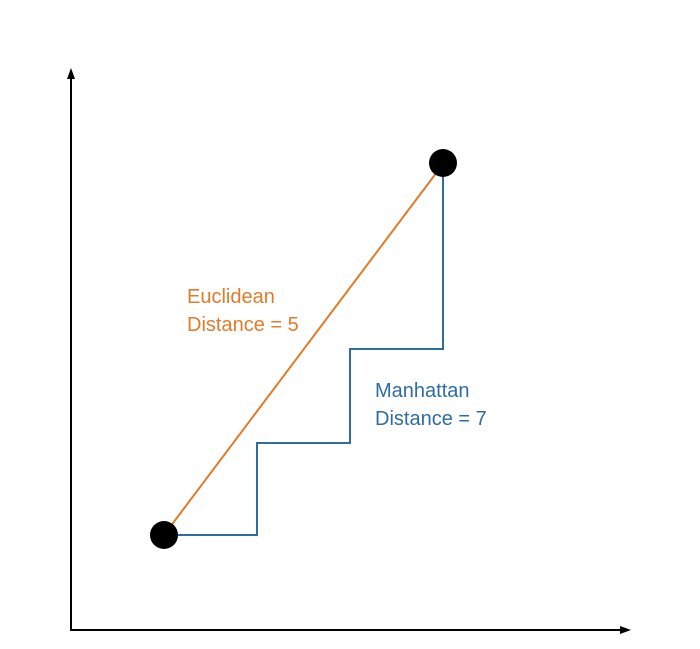 The width and height of the screenshot is (700, 649). What do you see at coordinates (431, 419) in the screenshot?
I see `manhattan-distance-label: Distance = 7` at bounding box center [431, 419].